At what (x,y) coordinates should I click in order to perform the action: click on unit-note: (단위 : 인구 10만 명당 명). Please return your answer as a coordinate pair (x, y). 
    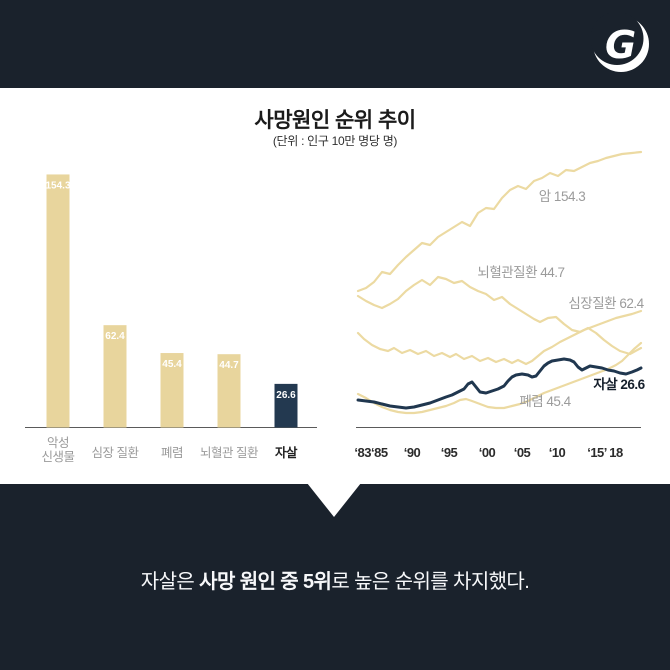
    Looking at the image, I should click on (335, 141).